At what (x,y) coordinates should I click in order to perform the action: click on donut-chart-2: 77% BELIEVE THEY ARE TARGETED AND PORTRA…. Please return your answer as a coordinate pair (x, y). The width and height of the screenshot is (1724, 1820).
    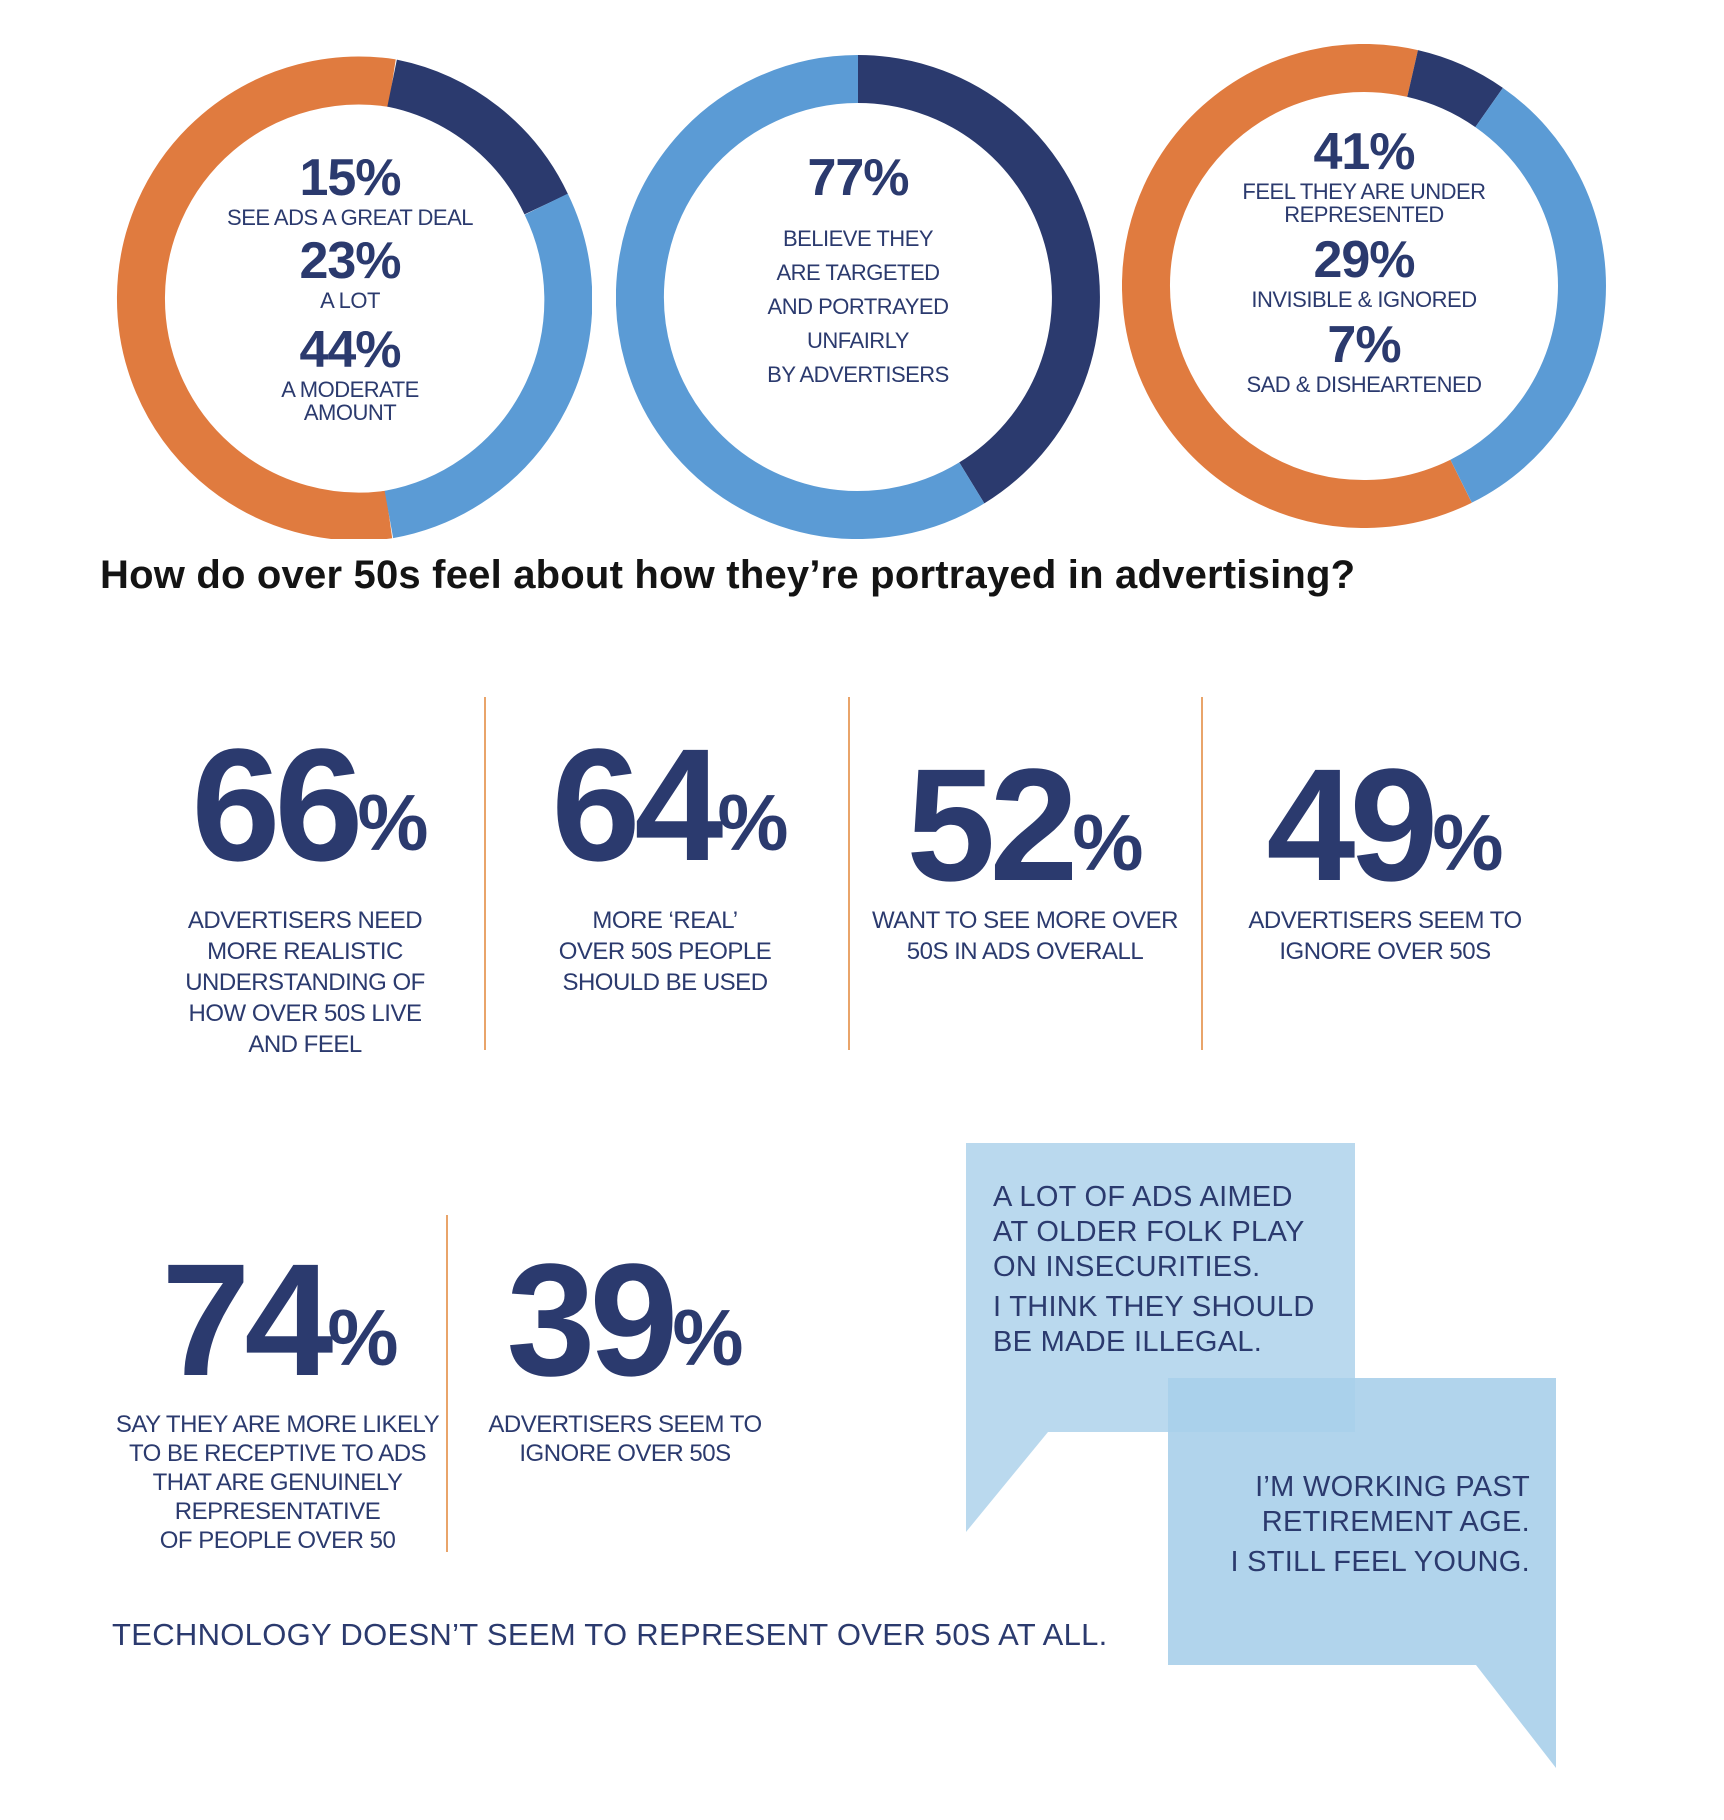
    Looking at the image, I should click on (858, 297).